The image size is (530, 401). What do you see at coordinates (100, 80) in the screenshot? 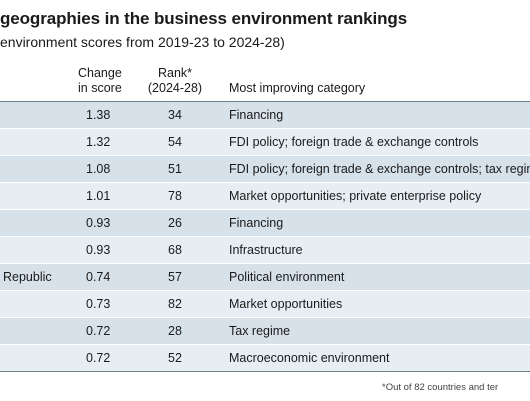
I see `header-change-in-score: Change in score` at bounding box center [100, 80].